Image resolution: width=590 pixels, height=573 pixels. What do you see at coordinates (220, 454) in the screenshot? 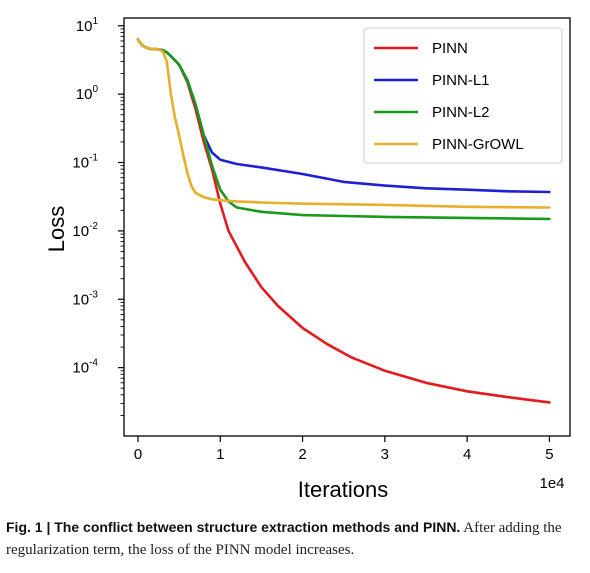
I see `x-tick-label: 1` at bounding box center [220, 454].